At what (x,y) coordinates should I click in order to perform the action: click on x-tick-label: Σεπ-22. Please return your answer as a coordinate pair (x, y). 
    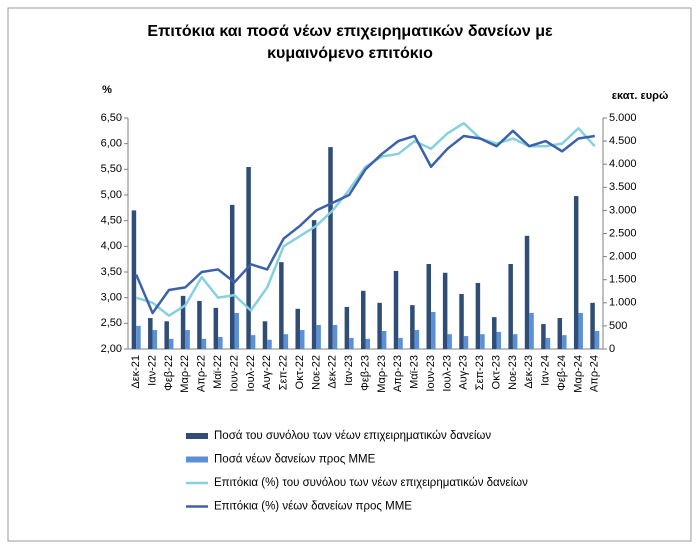
    Looking at the image, I should click on (284, 372).